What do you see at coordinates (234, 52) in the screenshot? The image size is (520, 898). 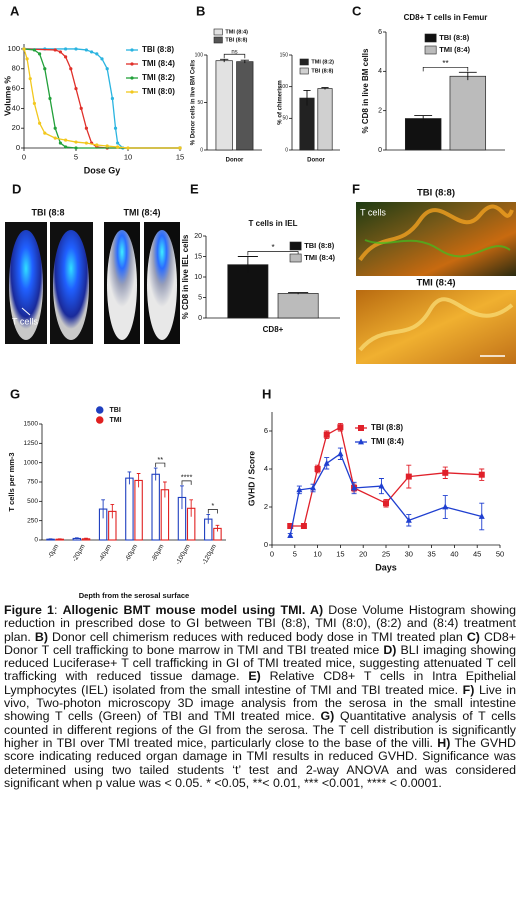 I see `significance-label: ns` at bounding box center [234, 52].